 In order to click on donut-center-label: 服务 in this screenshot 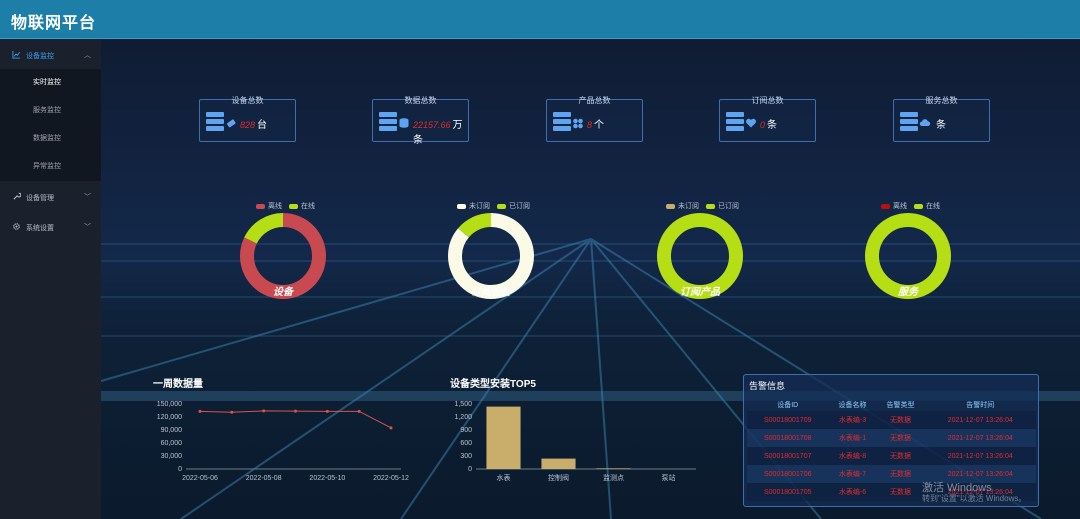, I will do `click(908, 292)`.